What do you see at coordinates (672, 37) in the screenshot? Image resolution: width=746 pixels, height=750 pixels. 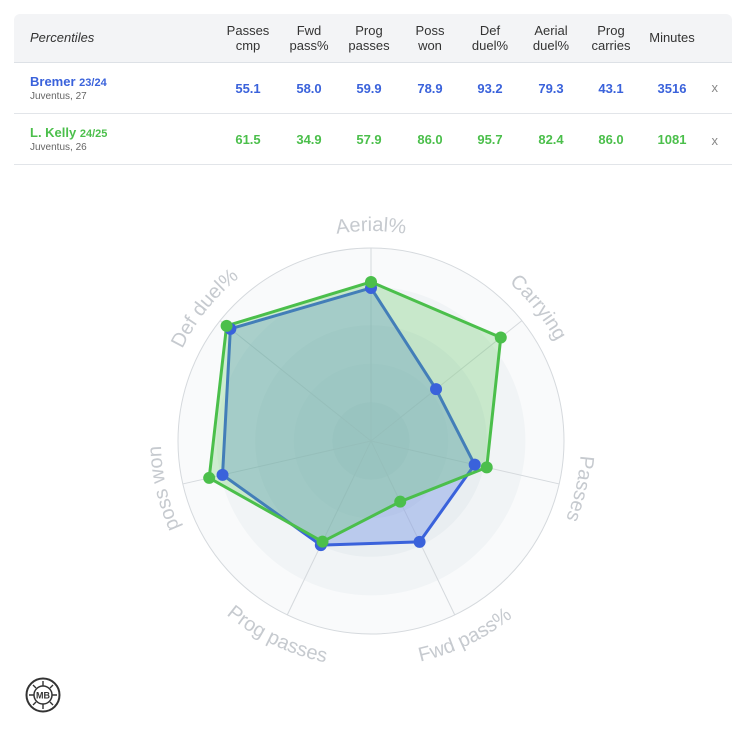 I see `header-minutes: Minutes` at bounding box center [672, 37].